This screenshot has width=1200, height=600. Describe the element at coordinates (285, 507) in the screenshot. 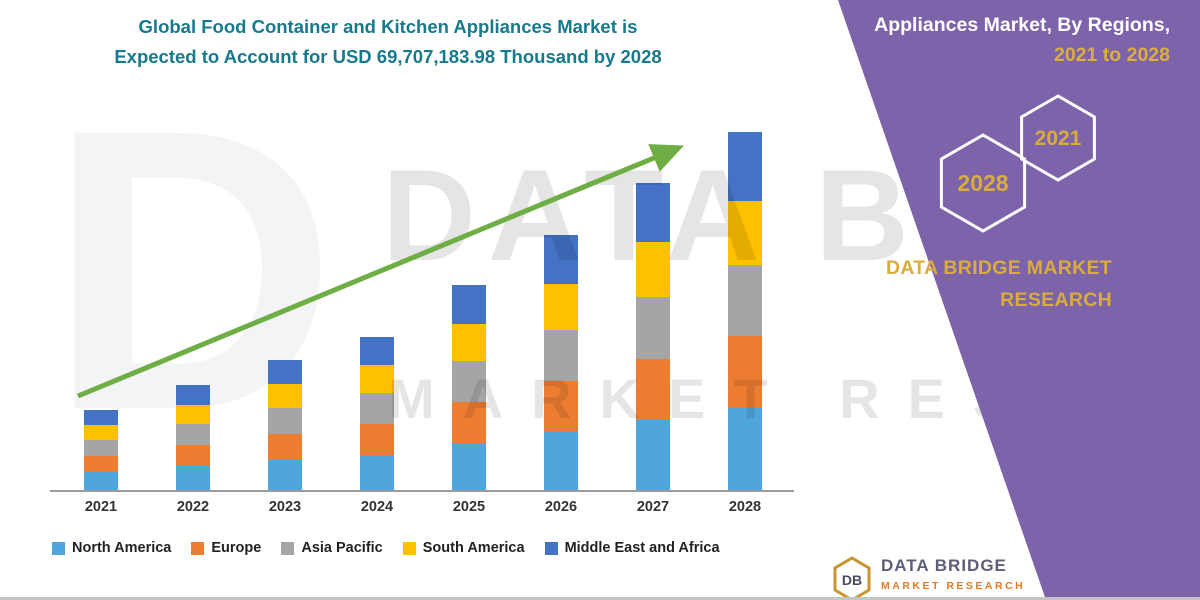

I see `x-axis-label: 2023` at that location.